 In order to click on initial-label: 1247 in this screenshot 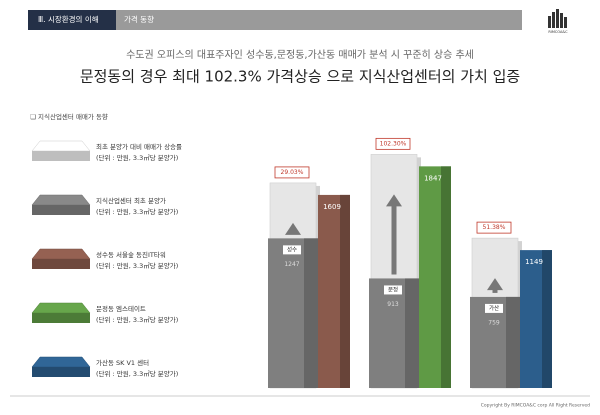, I will do `click(291, 264)`.